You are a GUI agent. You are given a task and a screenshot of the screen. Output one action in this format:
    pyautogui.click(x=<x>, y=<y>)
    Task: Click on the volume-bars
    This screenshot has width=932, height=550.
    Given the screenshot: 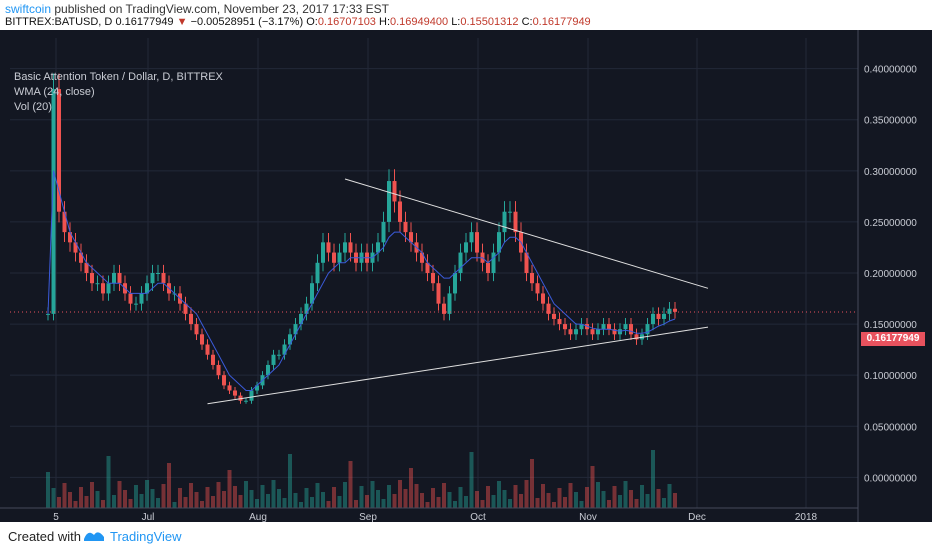 What is the action you would take?
    pyautogui.click(x=361, y=479)
    